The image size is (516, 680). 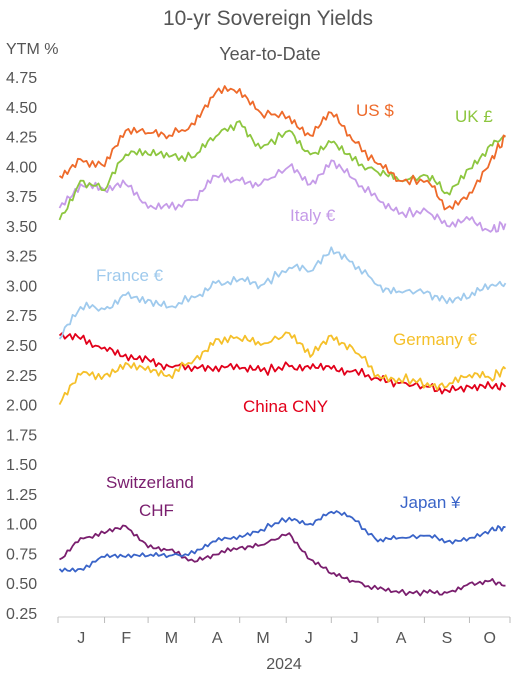 What do you see at coordinates (268, 18) in the screenshot?
I see `chart-title: 10-yr Sovereign Yields` at bounding box center [268, 18].